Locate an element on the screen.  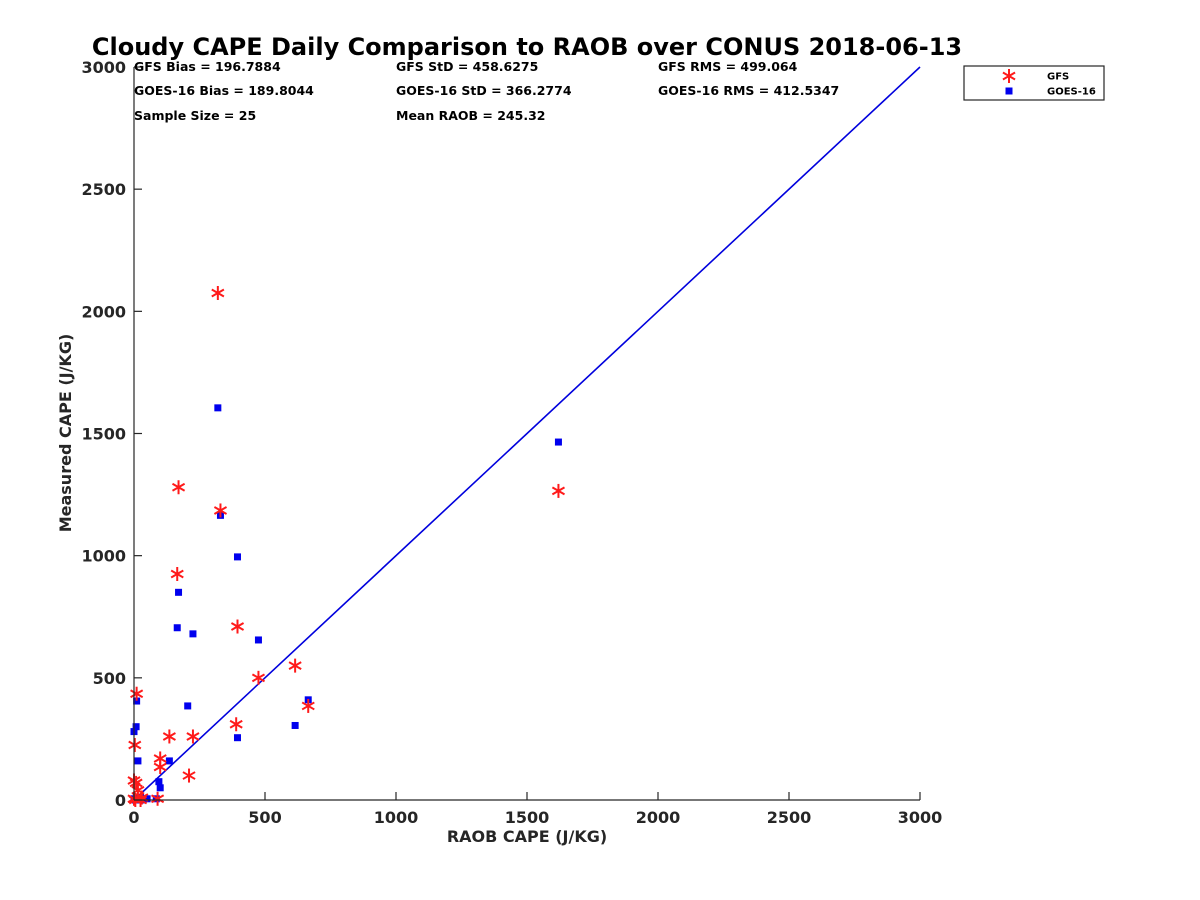
legend-box is located at coordinates (1034, 83).